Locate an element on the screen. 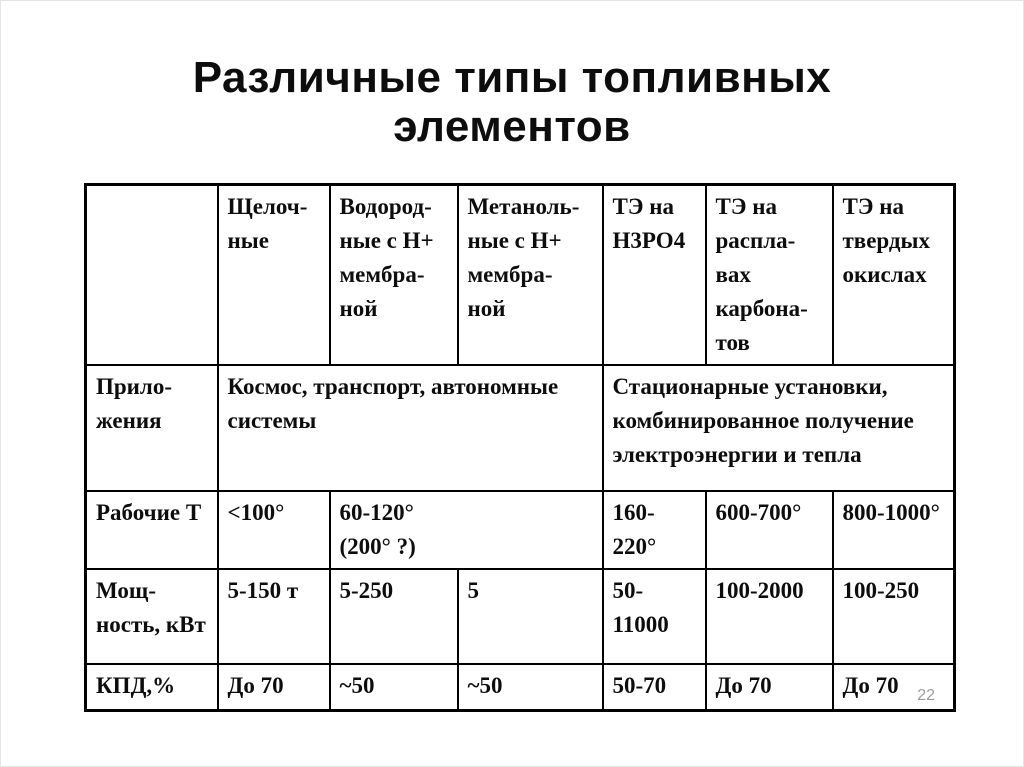 This screenshot has width=1024, height=767. cell-temp-molten-carbonate: 600-700° is located at coordinates (769, 530).